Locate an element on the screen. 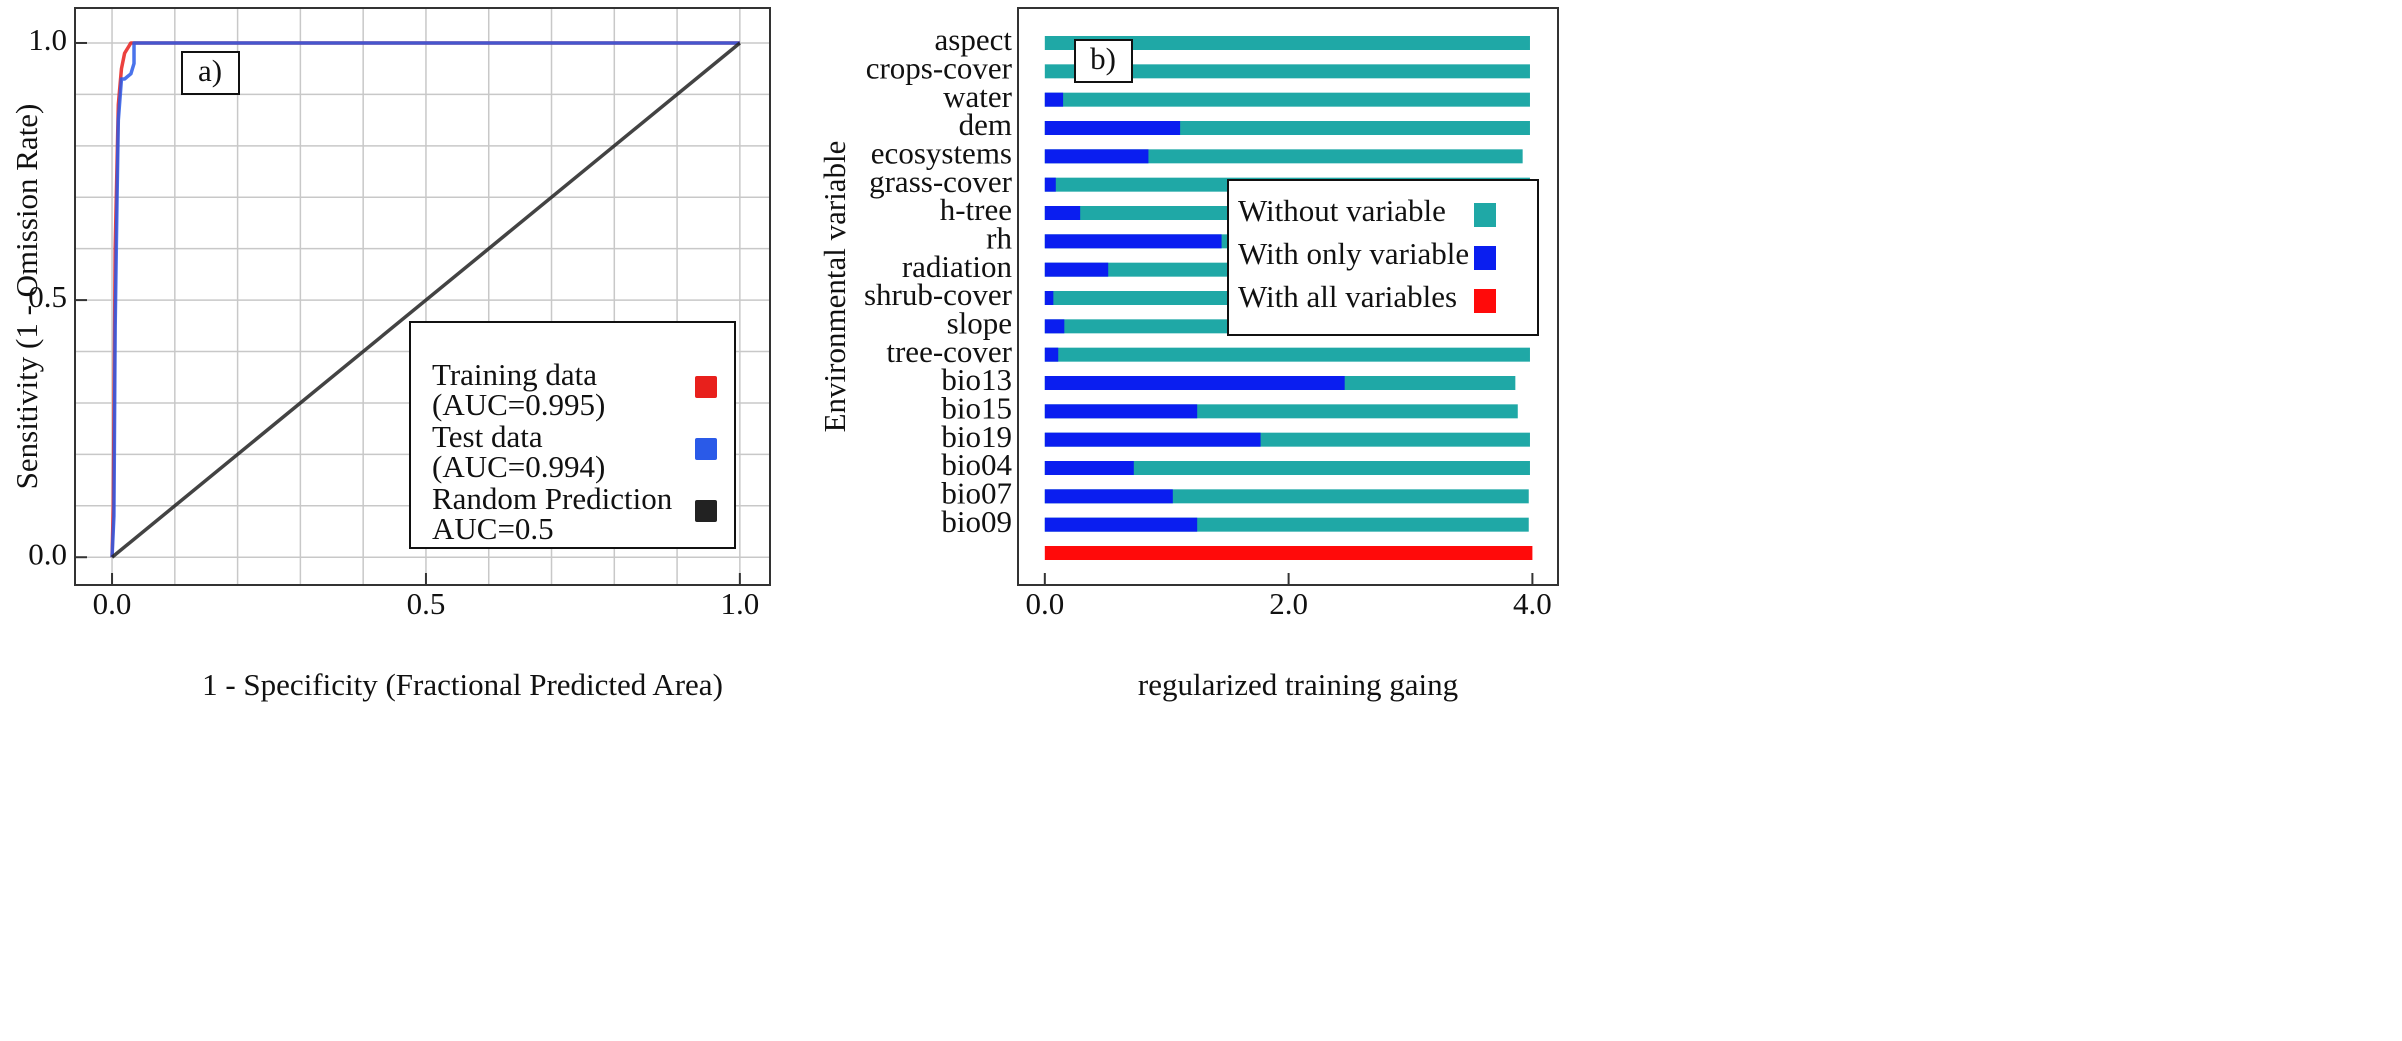 This screenshot has height=1041, width=2402. y-tick-label: bio13 is located at coordinates (976, 379).